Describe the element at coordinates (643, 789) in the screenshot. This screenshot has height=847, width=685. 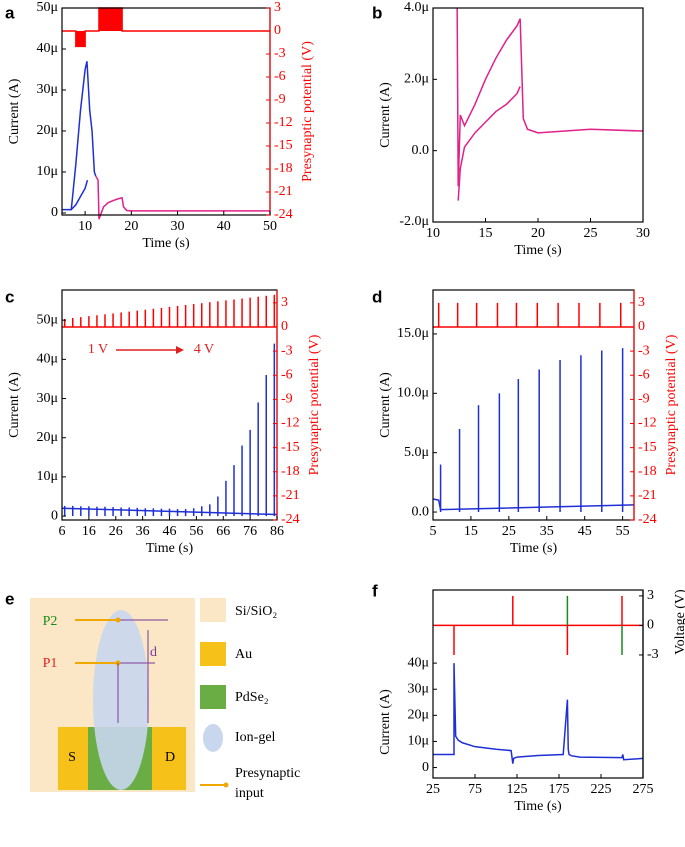
I see `x-tick-label: 275` at that location.